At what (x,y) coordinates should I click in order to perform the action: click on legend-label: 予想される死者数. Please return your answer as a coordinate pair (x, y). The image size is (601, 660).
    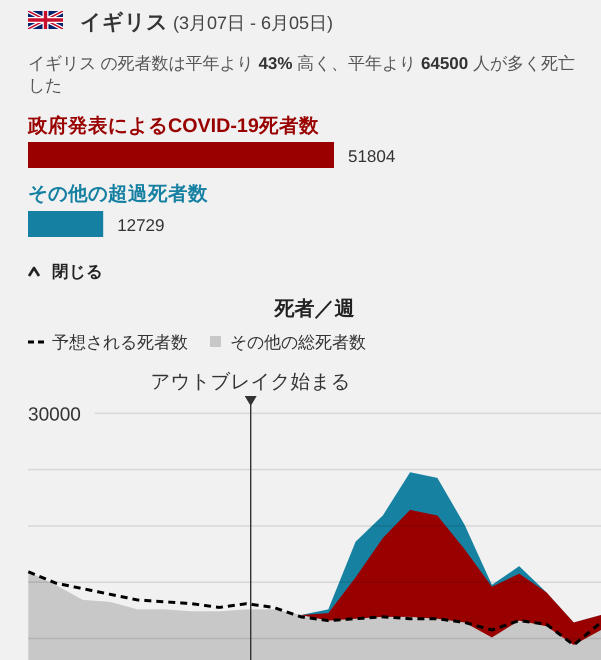
    Looking at the image, I should click on (120, 342).